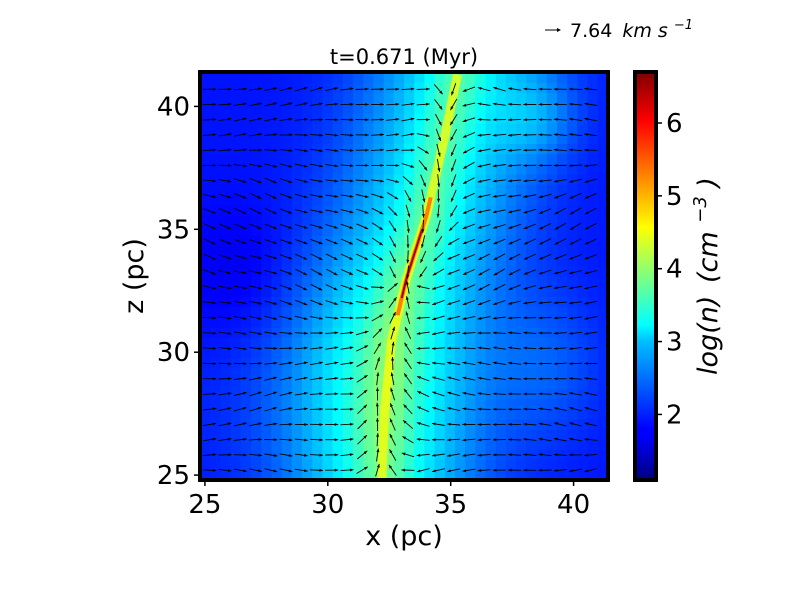 Image resolution: width=800 pixels, height=600 pixels. I want to click on x-tick-label: 40, so click(573, 505).